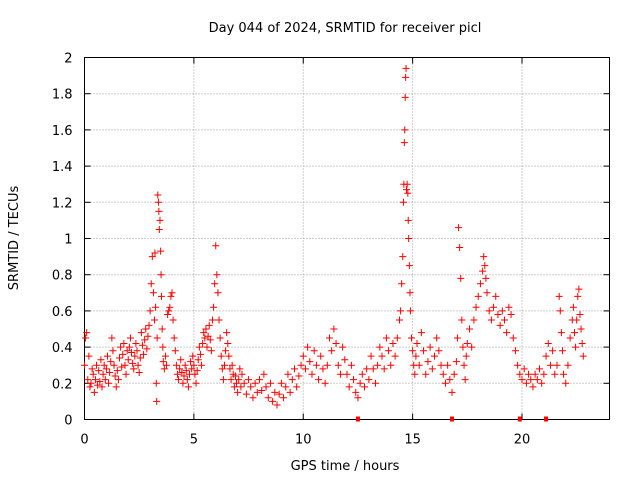 The height and width of the screenshot is (480, 640). I want to click on baseline-marker, so click(357, 419).